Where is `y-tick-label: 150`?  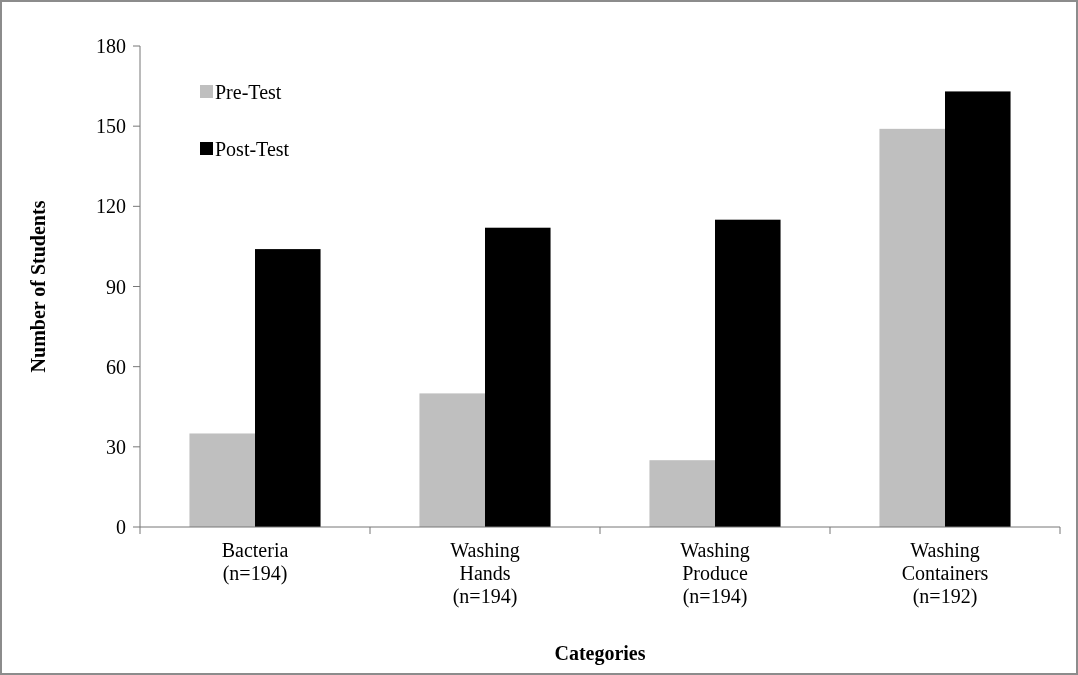 y-tick-label: 150 is located at coordinates (111, 126).